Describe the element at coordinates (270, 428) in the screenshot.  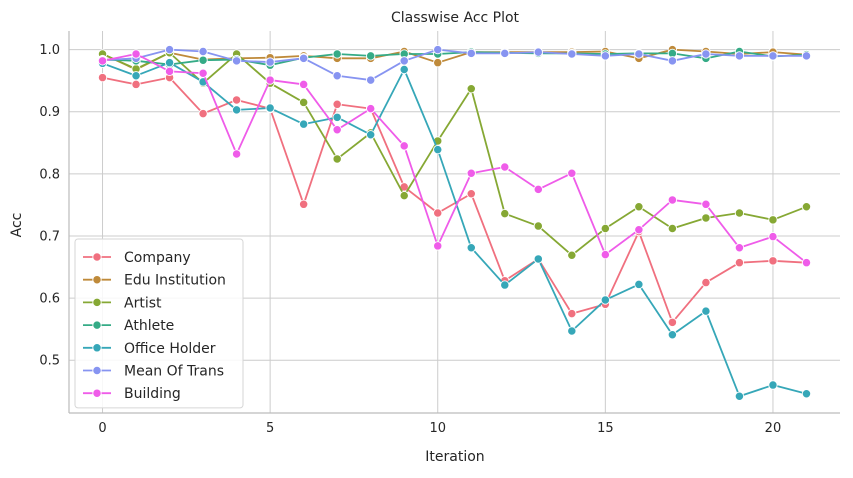
I see `x-tick-label: 5` at that location.